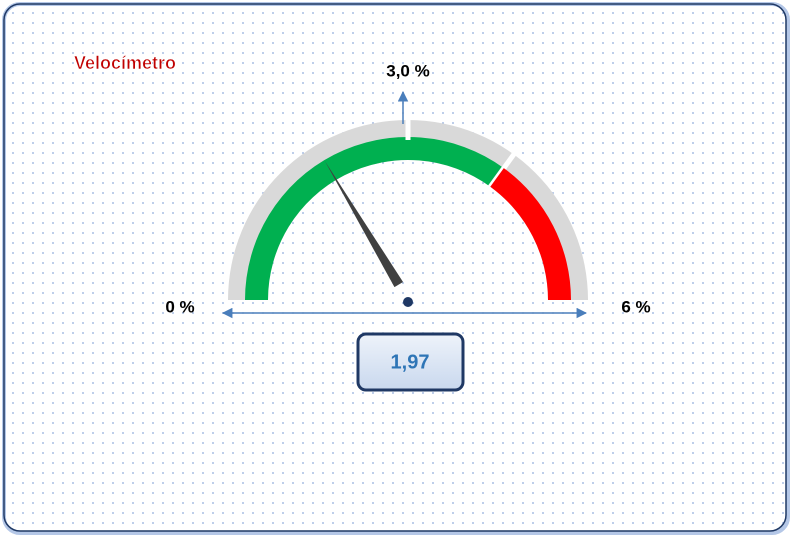  I want to click on value-box, so click(410, 362).